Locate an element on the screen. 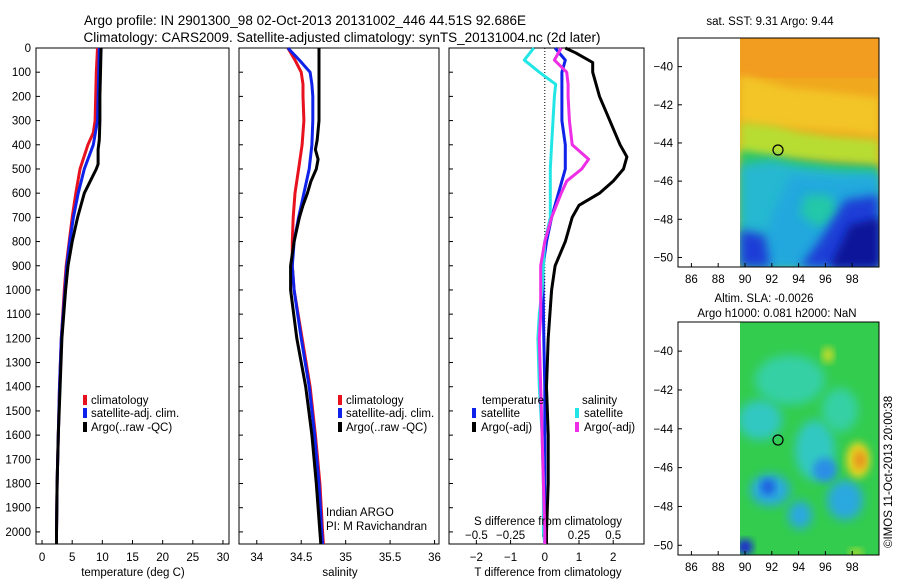 The image size is (900, 580). x-tick-label: 35.5 is located at coordinates (390, 558).